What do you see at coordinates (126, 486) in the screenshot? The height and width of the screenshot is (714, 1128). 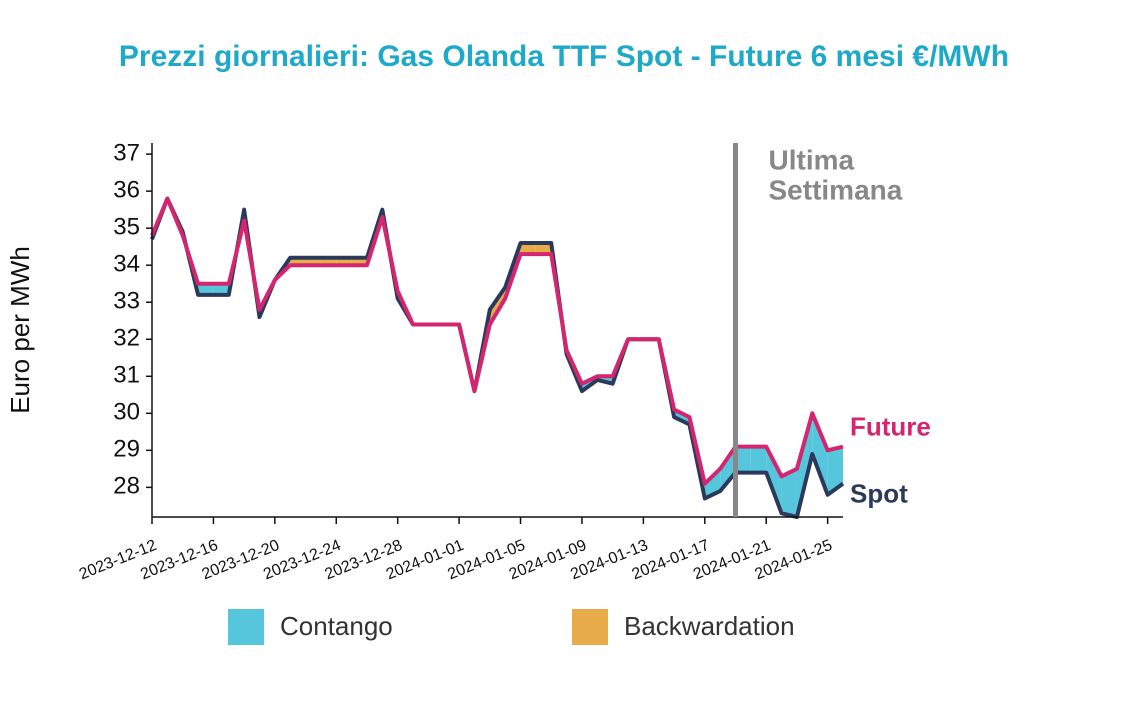 I see `y-tick-label: 28` at bounding box center [126, 486].